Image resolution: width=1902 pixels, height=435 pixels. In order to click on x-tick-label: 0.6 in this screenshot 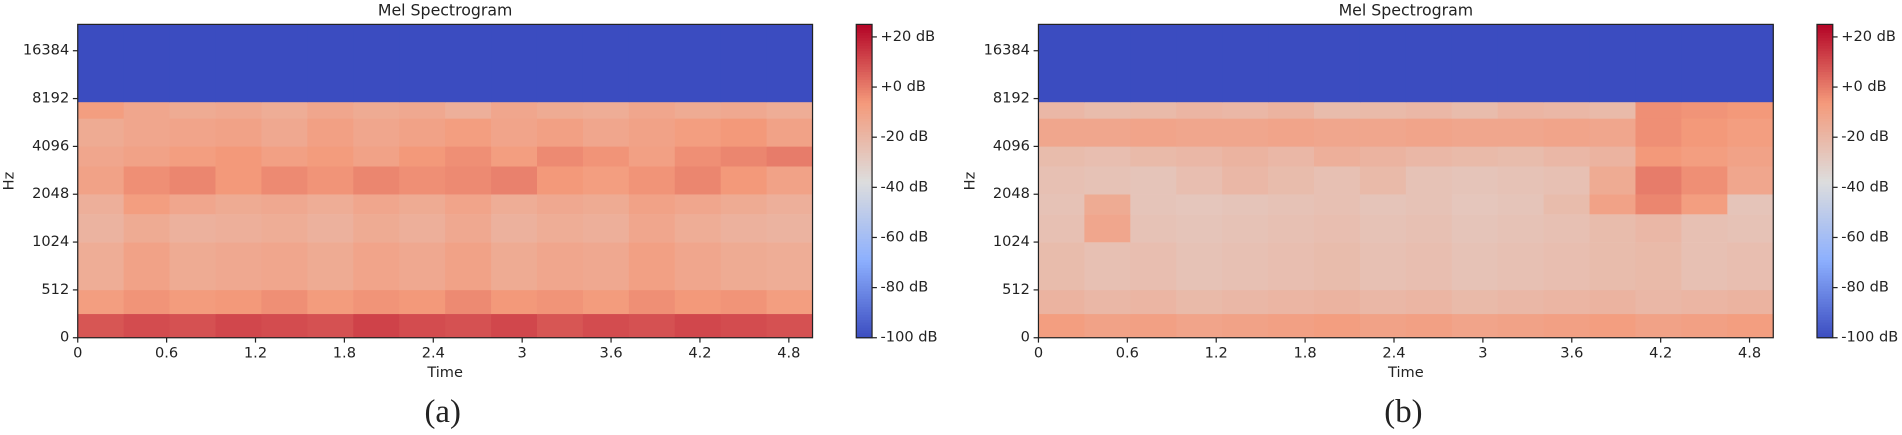, I will do `click(1127, 353)`.